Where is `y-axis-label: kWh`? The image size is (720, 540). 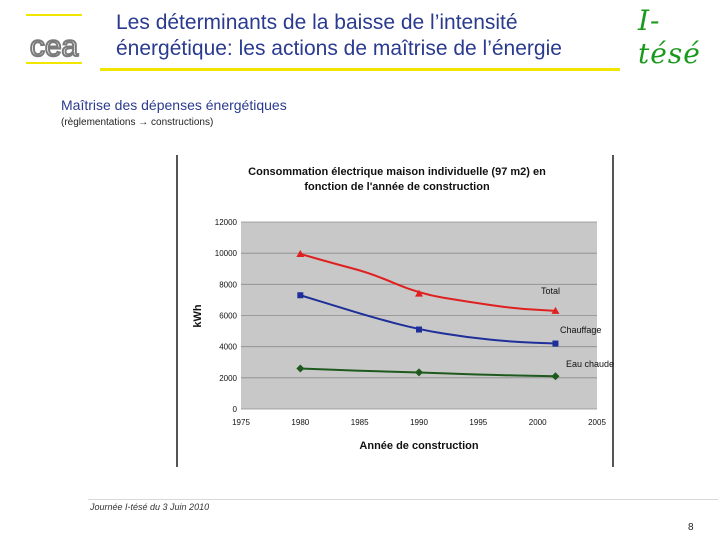
y-axis-label: kWh is located at coordinates (198, 316).